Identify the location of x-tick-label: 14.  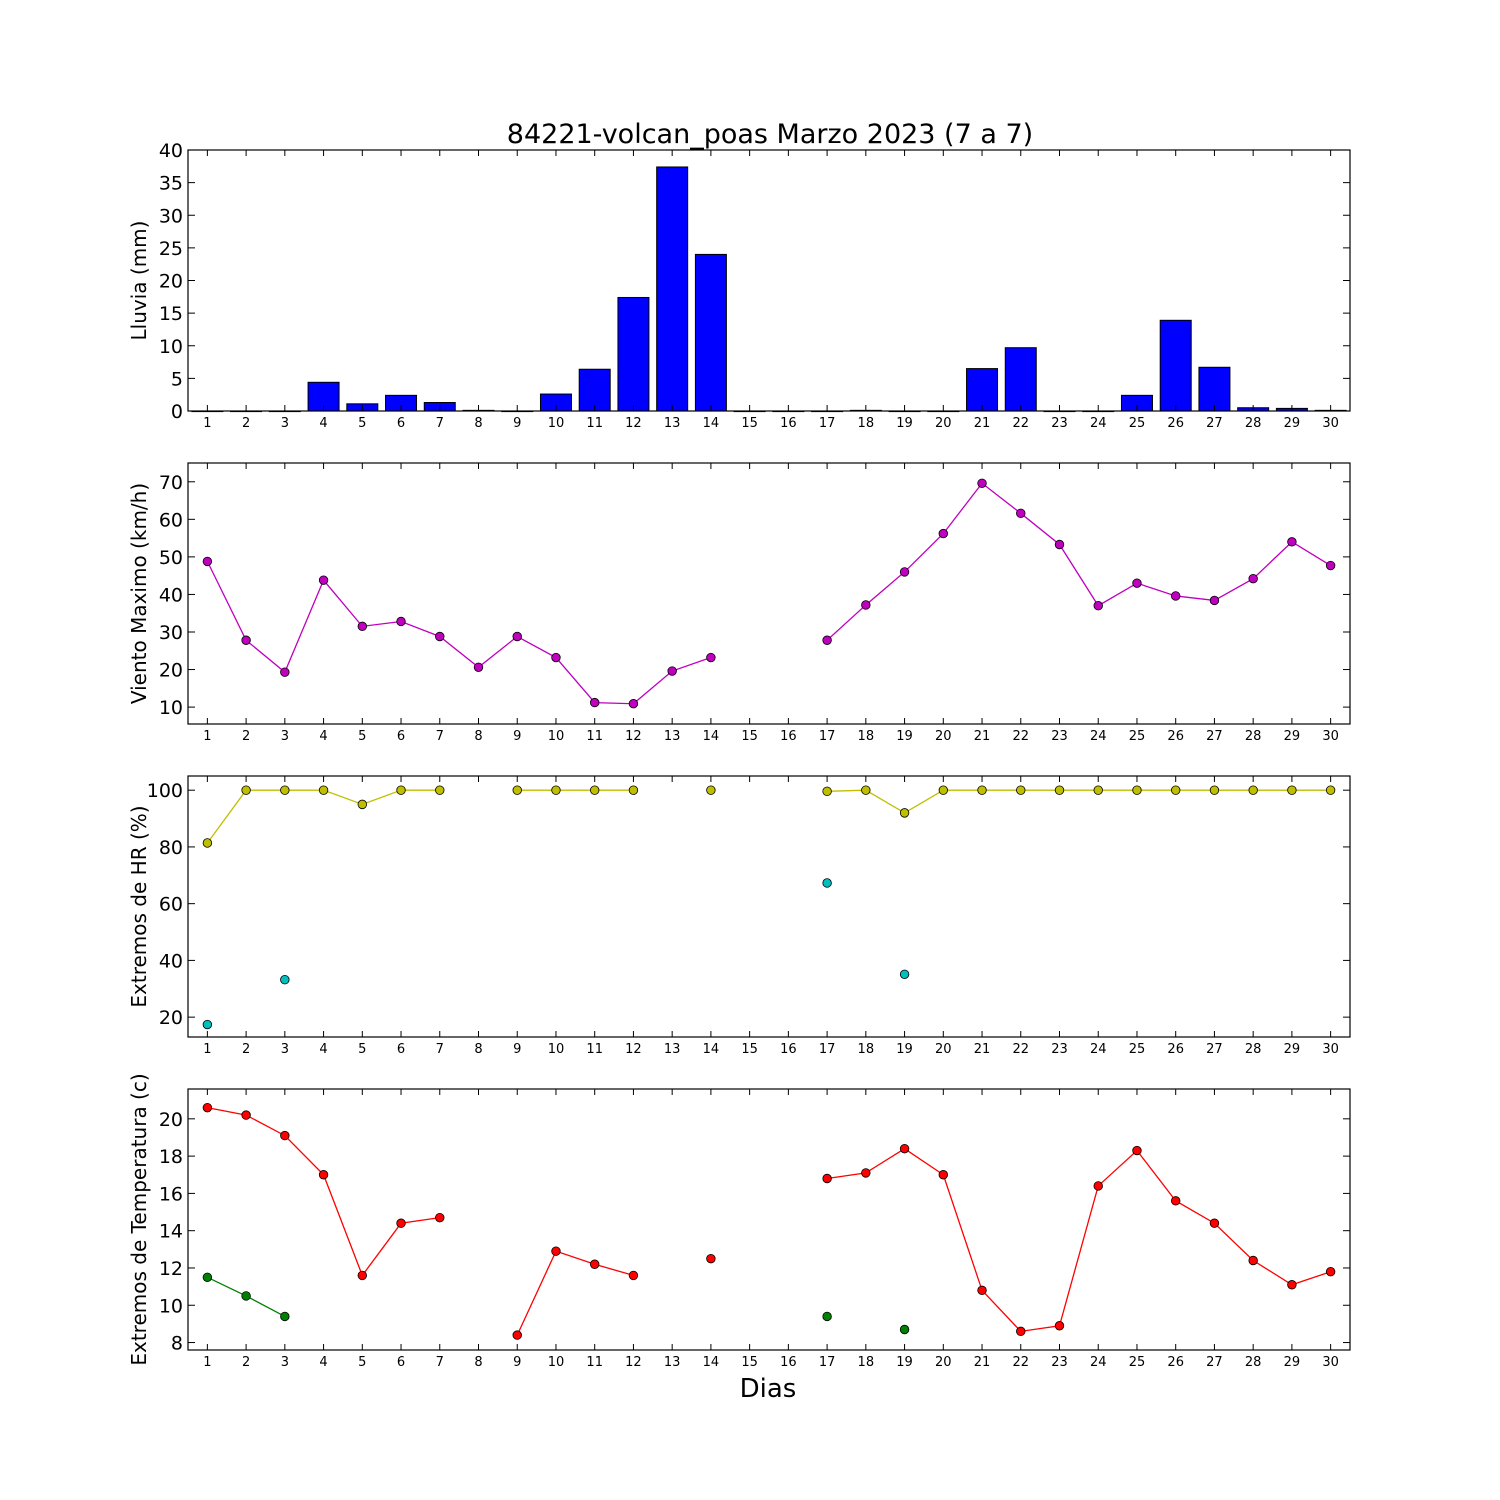
(711, 1049).